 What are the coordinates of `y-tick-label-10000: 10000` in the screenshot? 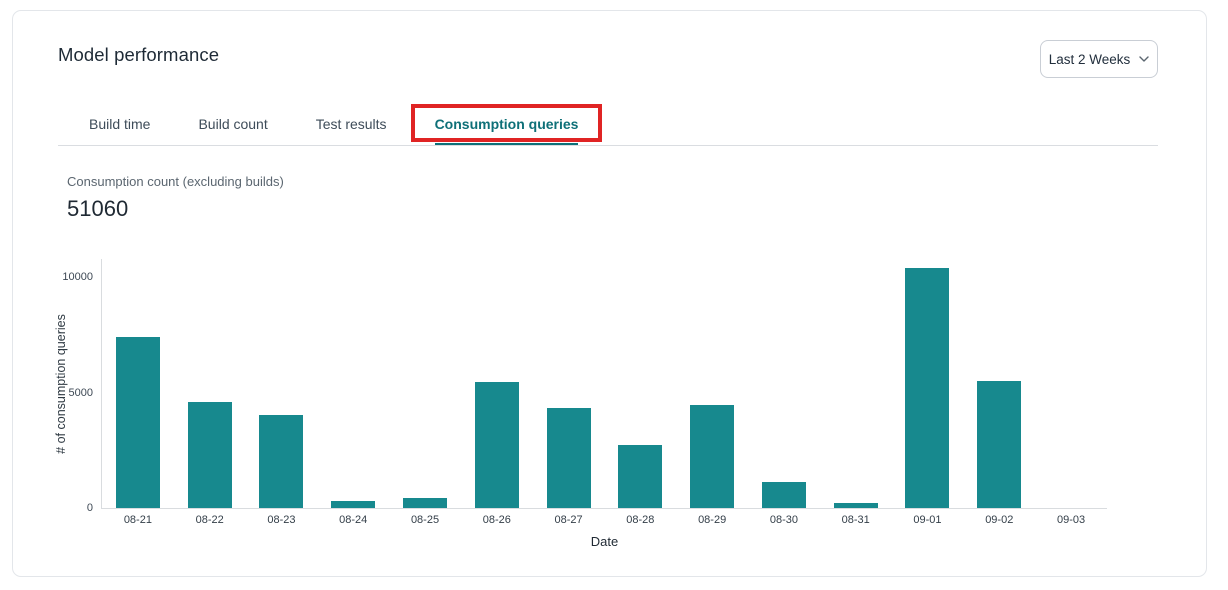 It's located at (77, 277).